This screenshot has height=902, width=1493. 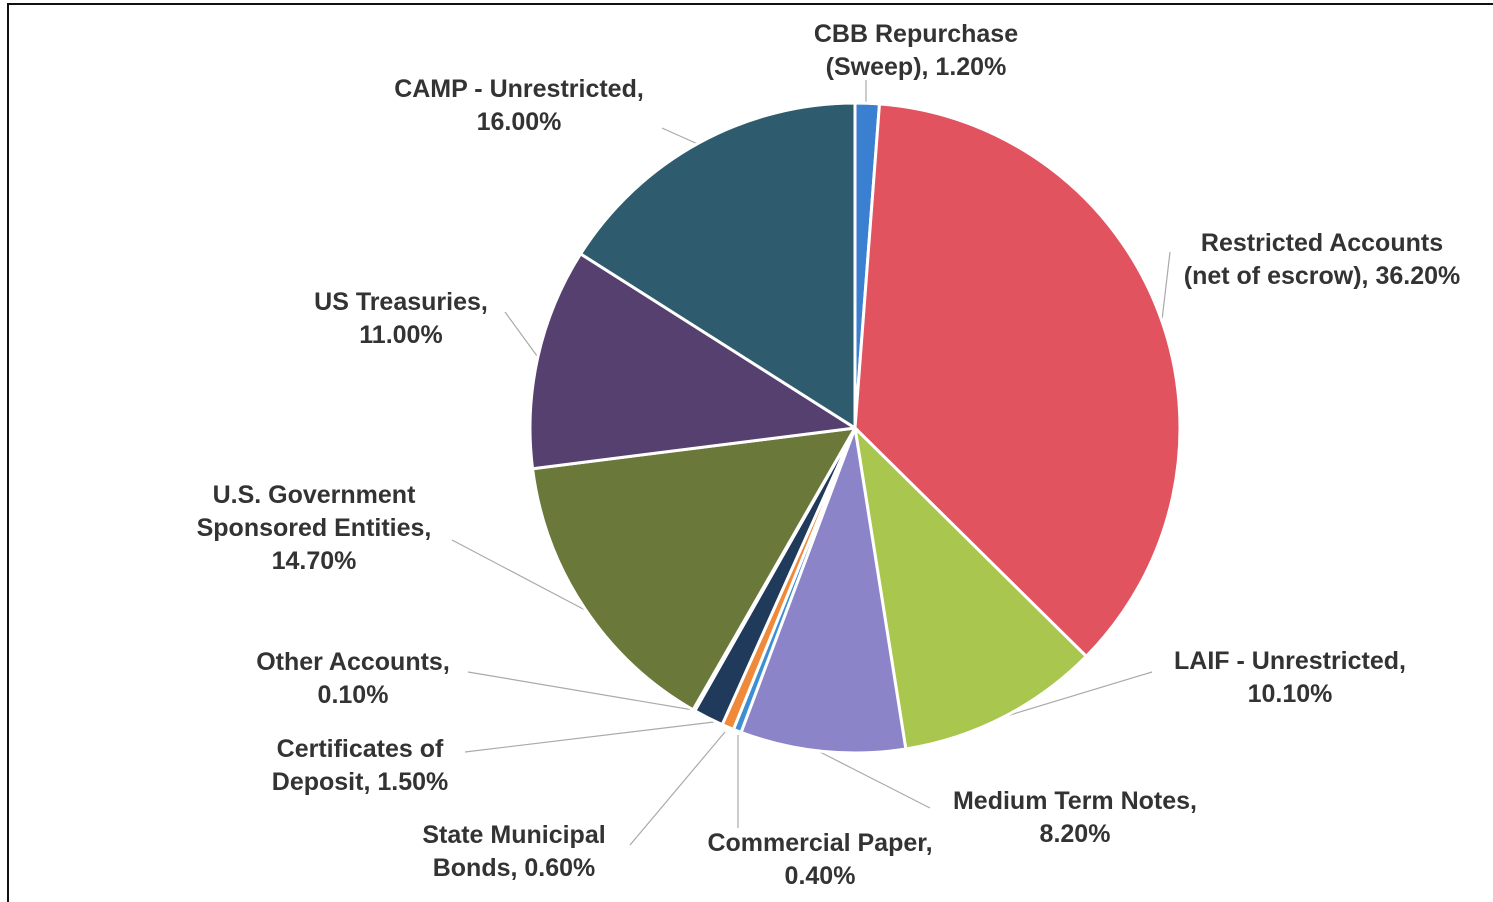 I want to click on value-label: 0.60%, so click(x=560, y=868).